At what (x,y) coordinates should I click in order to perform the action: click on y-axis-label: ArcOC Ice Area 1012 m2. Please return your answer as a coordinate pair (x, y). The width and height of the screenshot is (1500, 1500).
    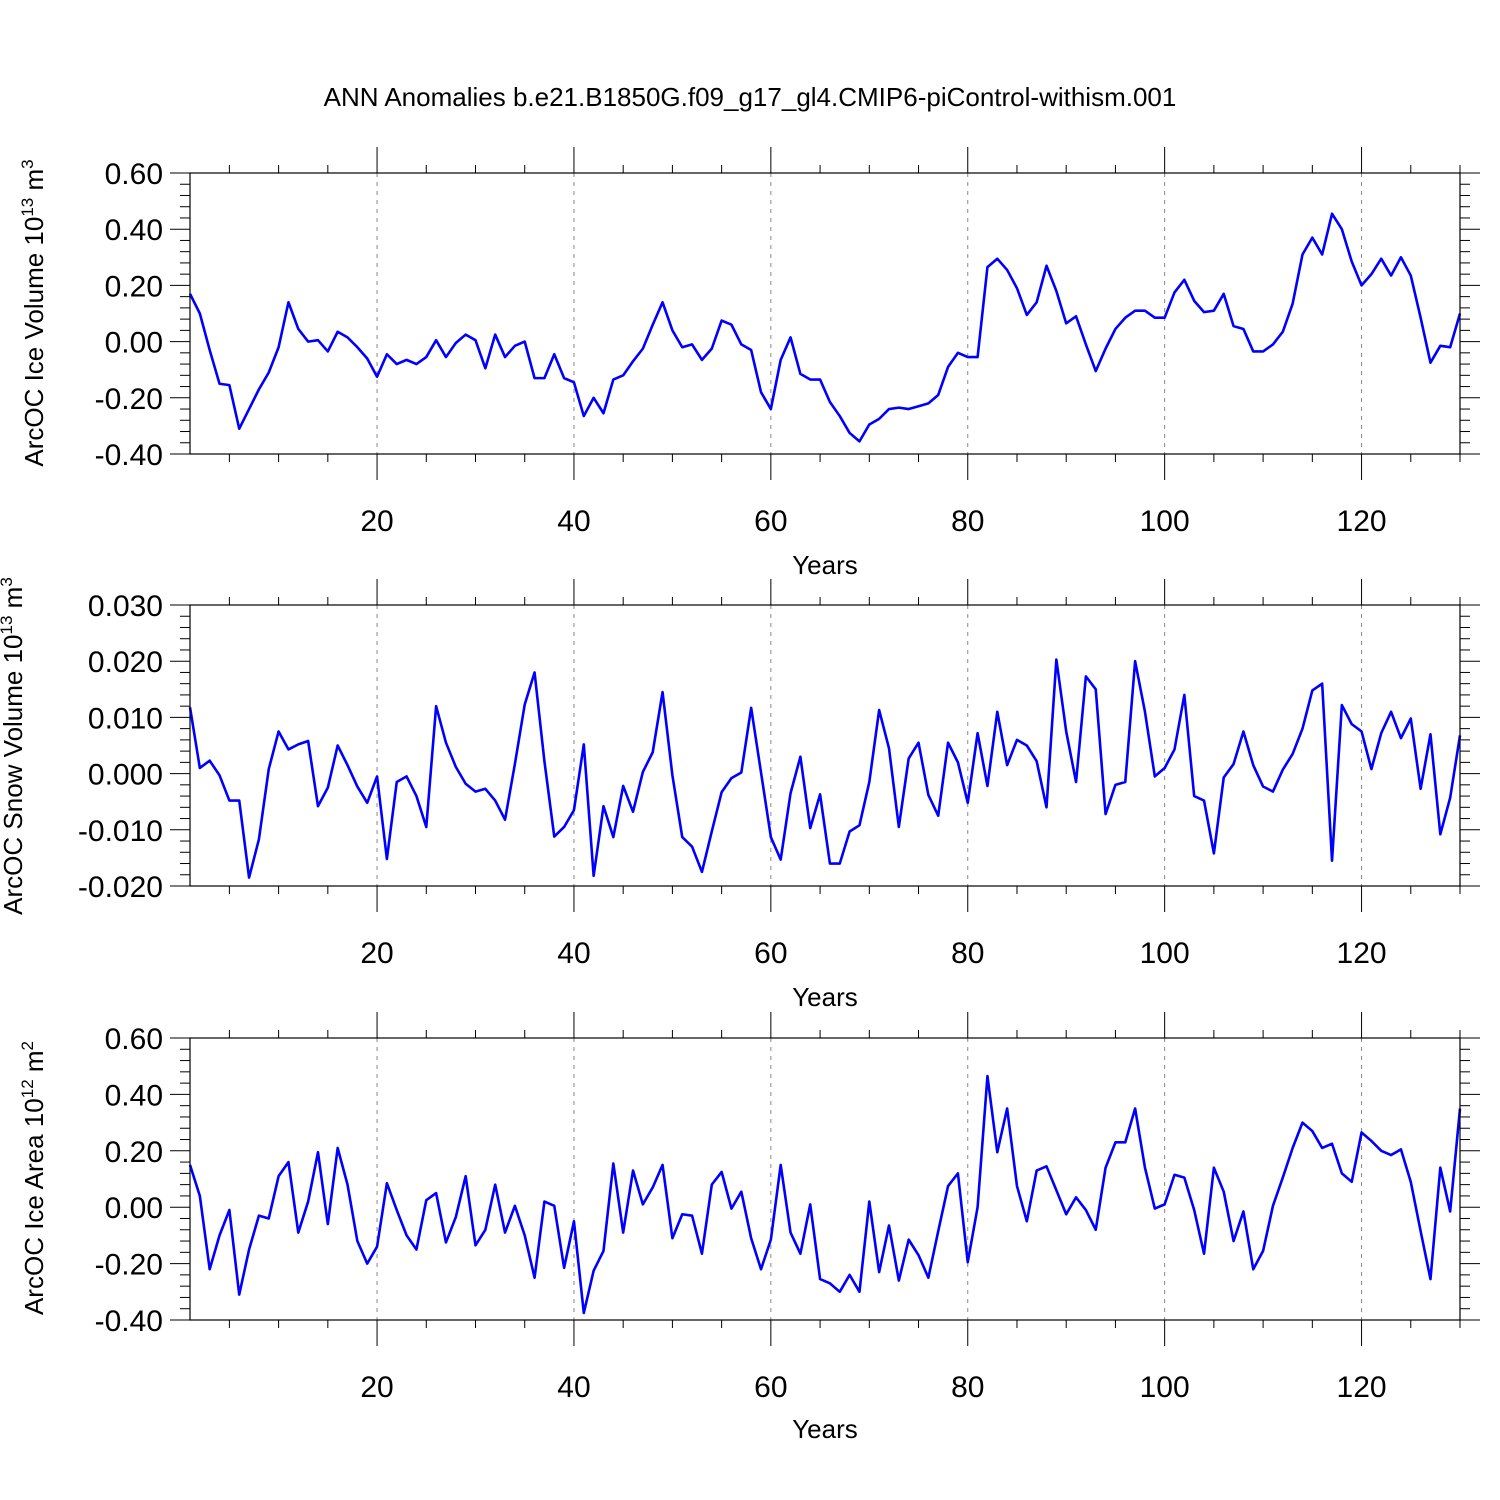
    Looking at the image, I should click on (33, 1178).